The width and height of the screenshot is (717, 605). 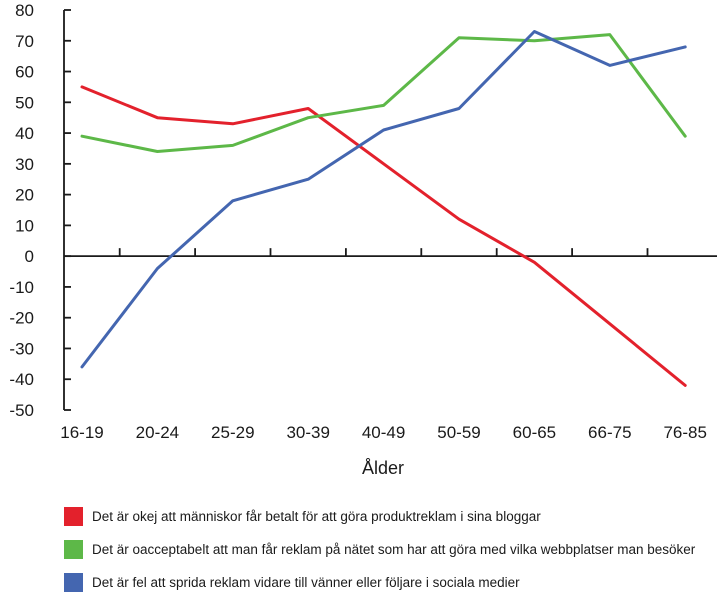 I want to click on y-tick-label: 10, so click(x=24, y=225).